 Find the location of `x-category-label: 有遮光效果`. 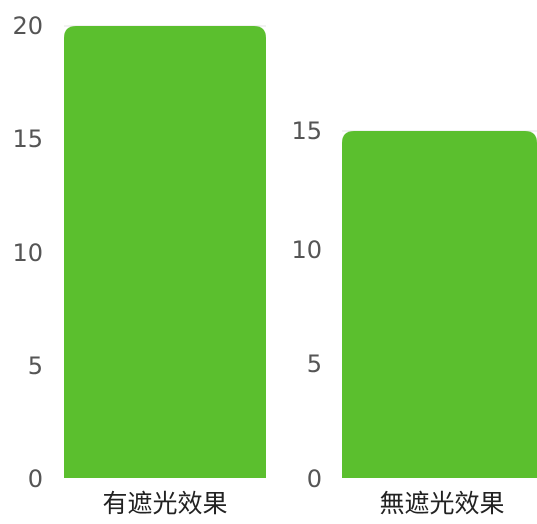

x-category-label: 有遮光效果 is located at coordinates (164, 503).